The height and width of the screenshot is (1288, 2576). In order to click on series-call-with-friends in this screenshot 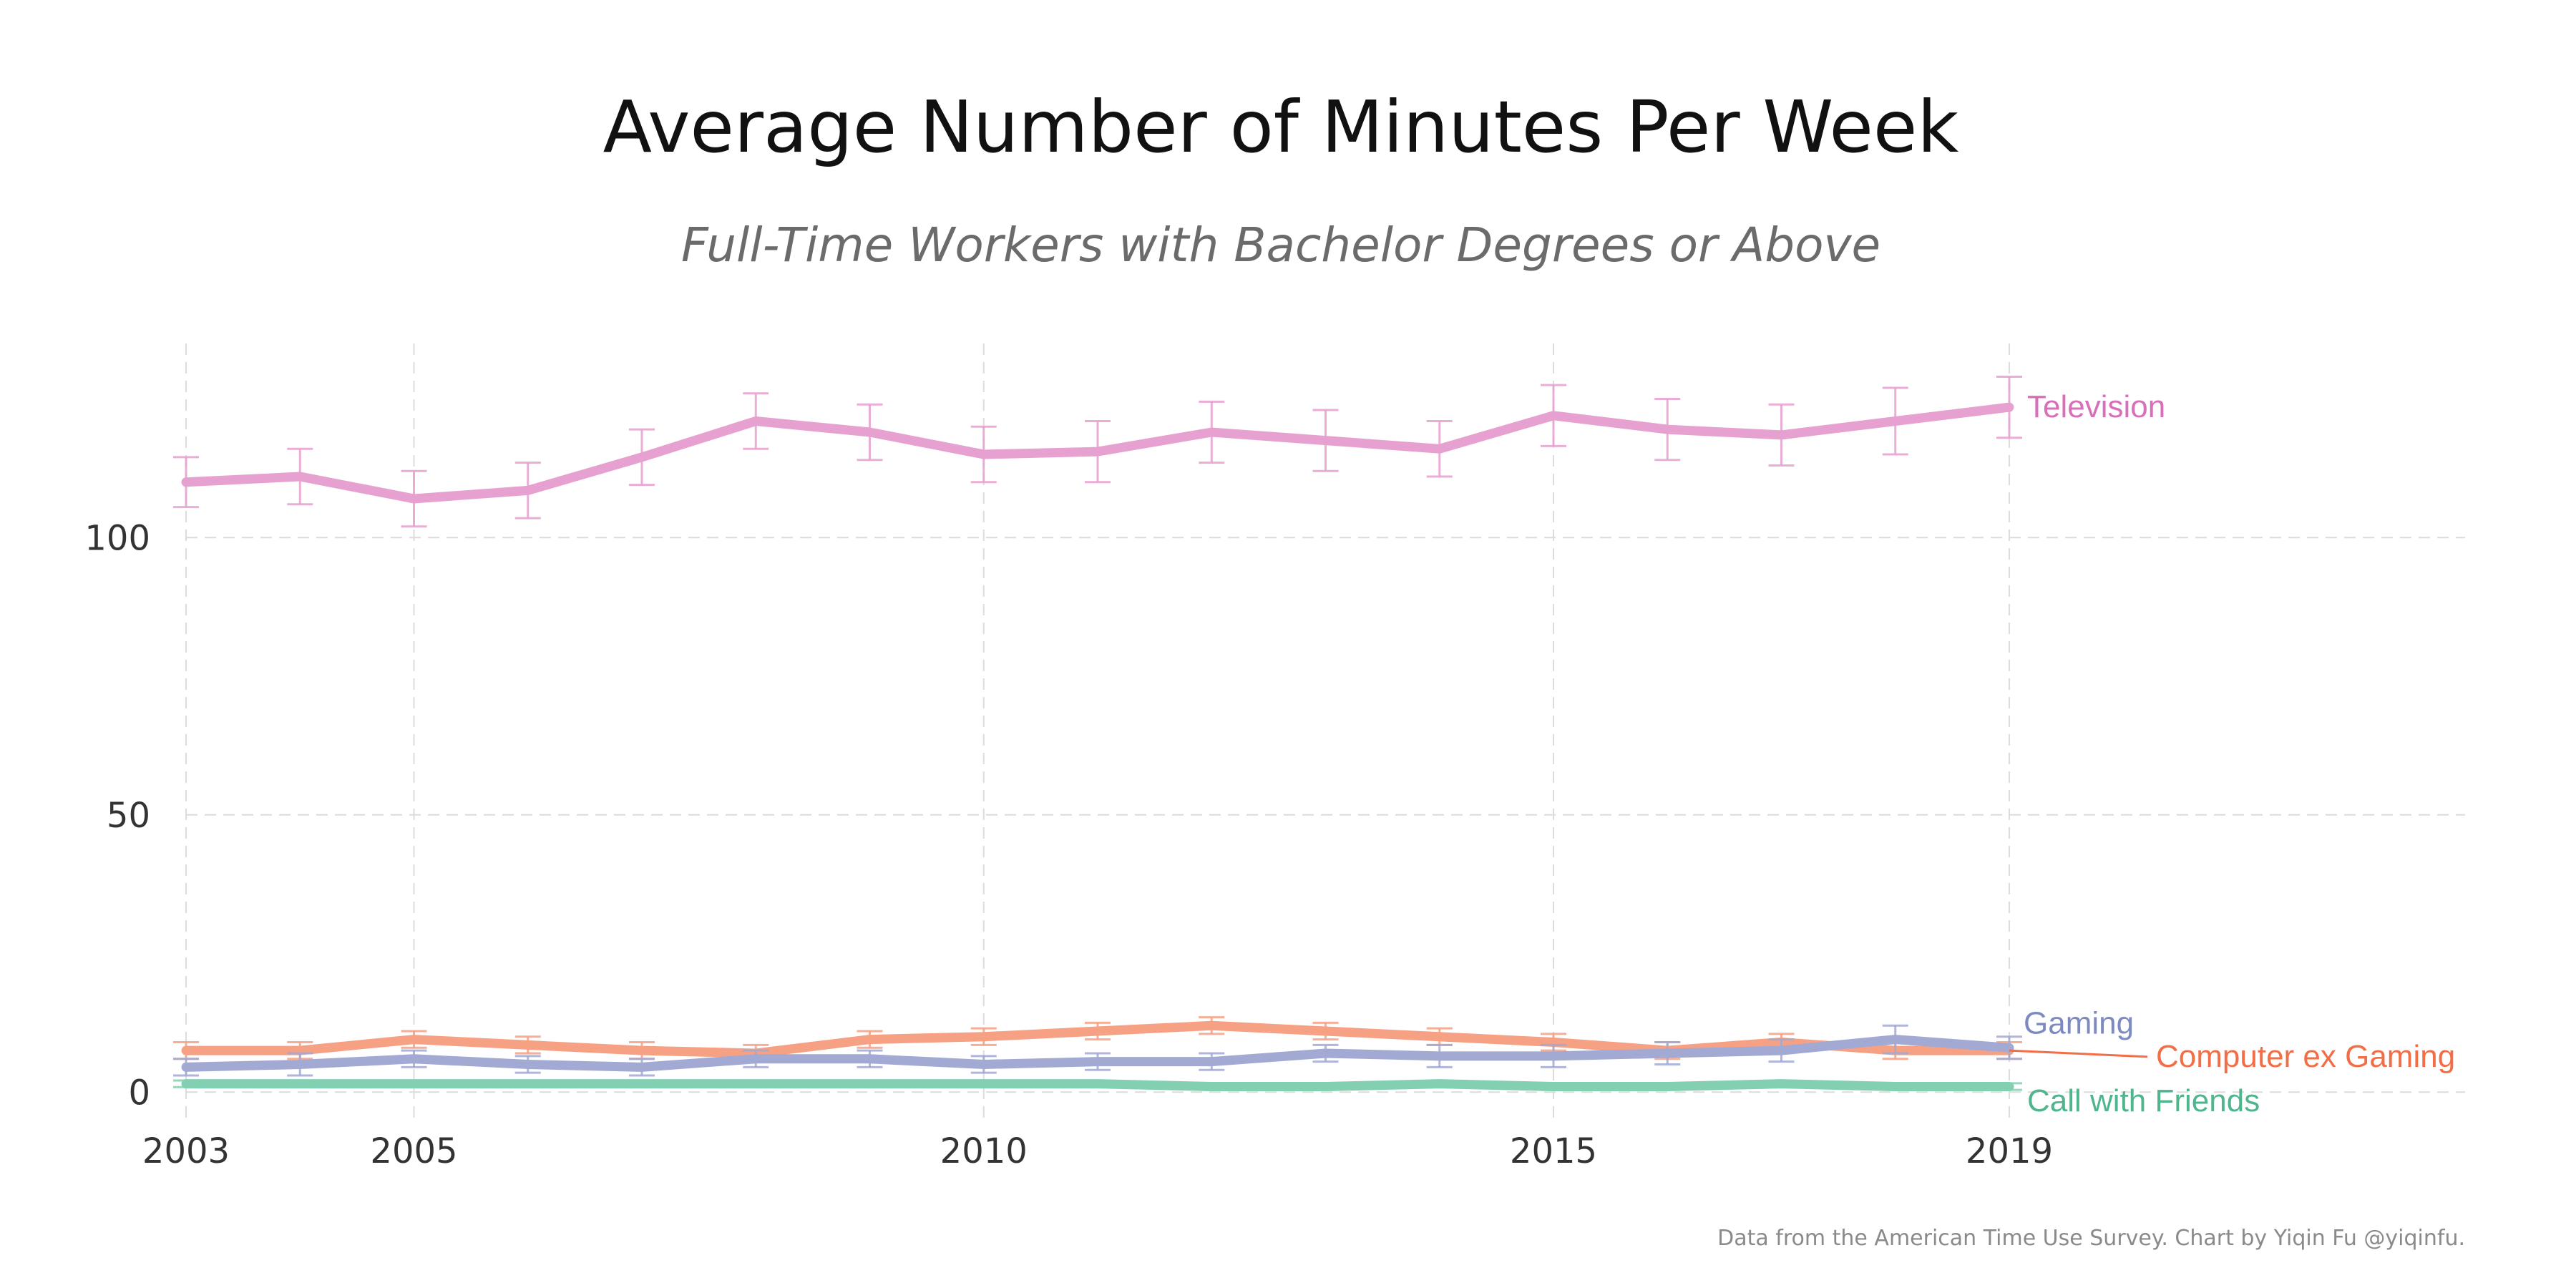, I will do `click(1097, 1085)`.